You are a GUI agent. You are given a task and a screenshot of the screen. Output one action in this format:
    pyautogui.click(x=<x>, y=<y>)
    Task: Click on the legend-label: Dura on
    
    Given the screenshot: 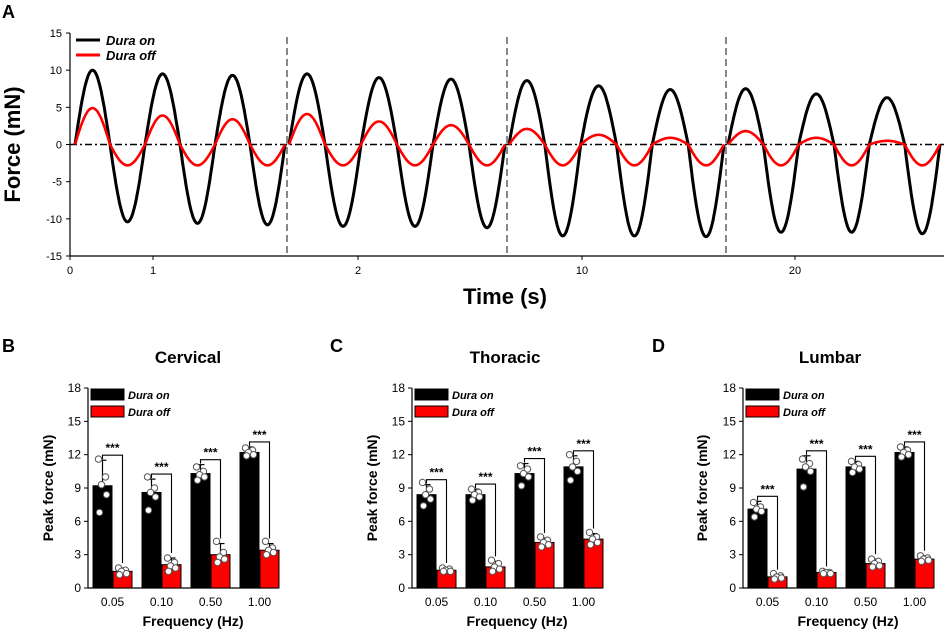 What is the action you would take?
    pyautogui.click(x=130, y=40)
    